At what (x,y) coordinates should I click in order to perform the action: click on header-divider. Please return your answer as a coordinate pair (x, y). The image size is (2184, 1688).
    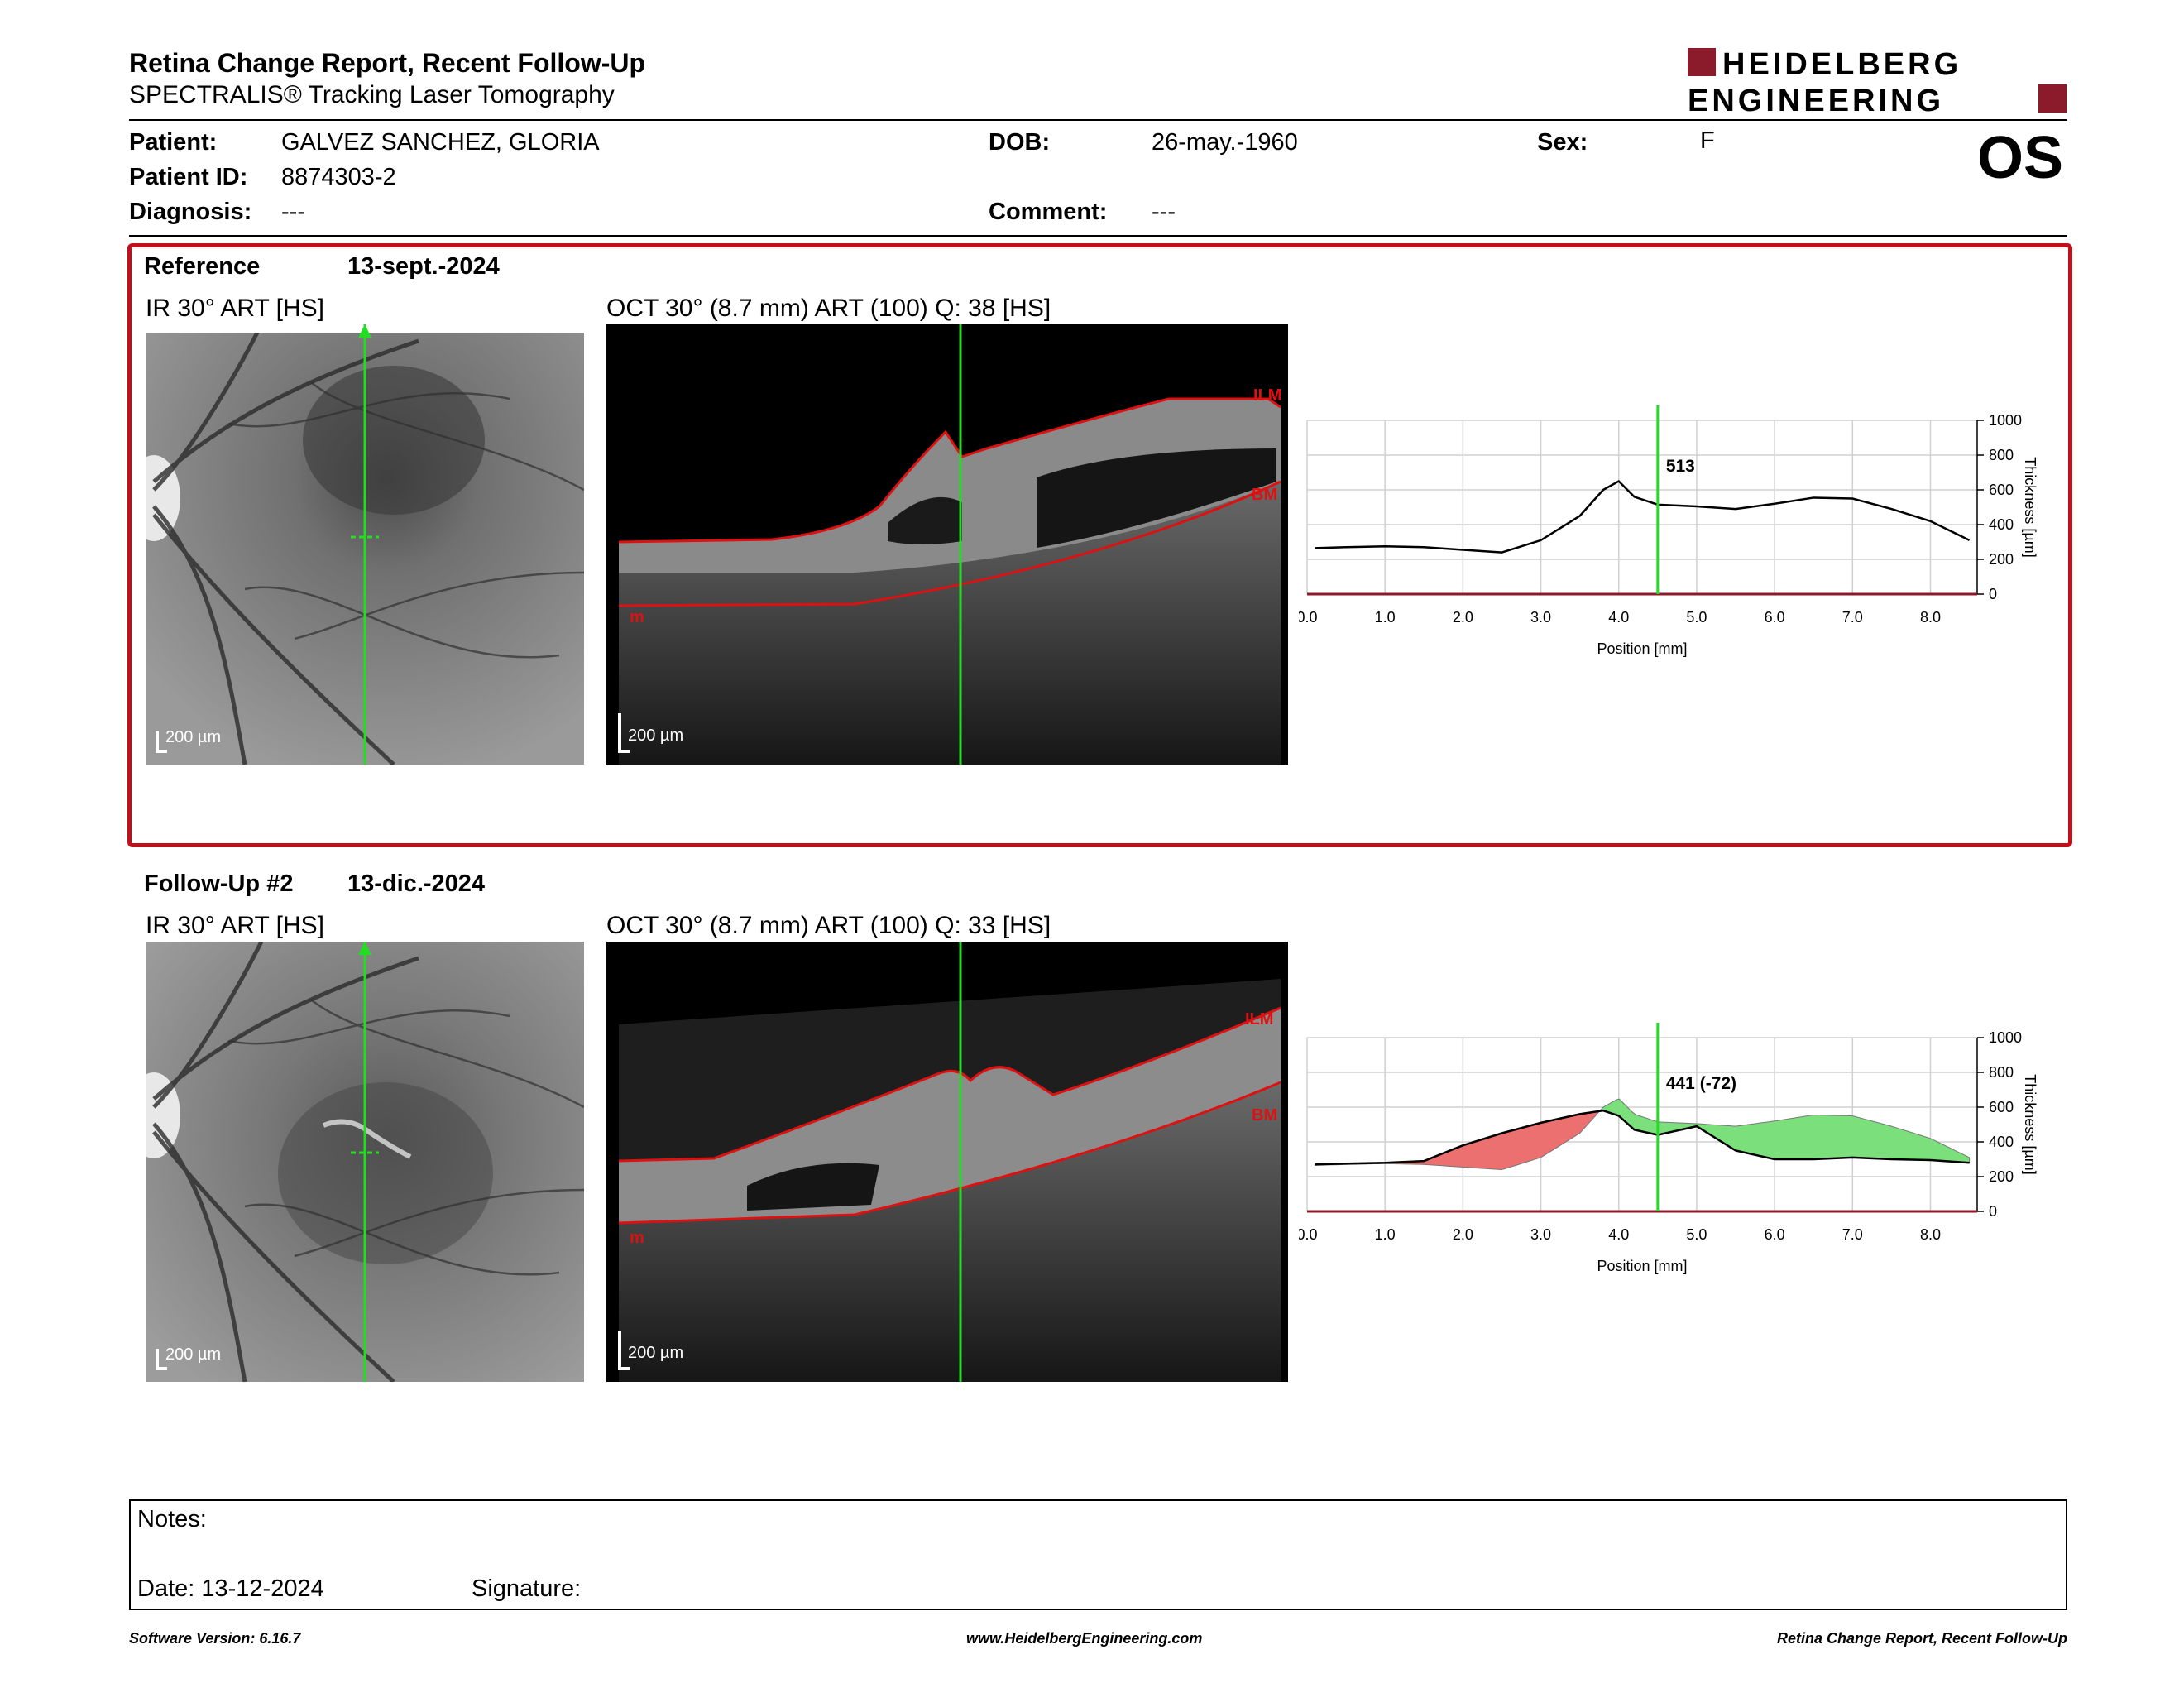
    Looking at the image, I should click on (1098, 120).